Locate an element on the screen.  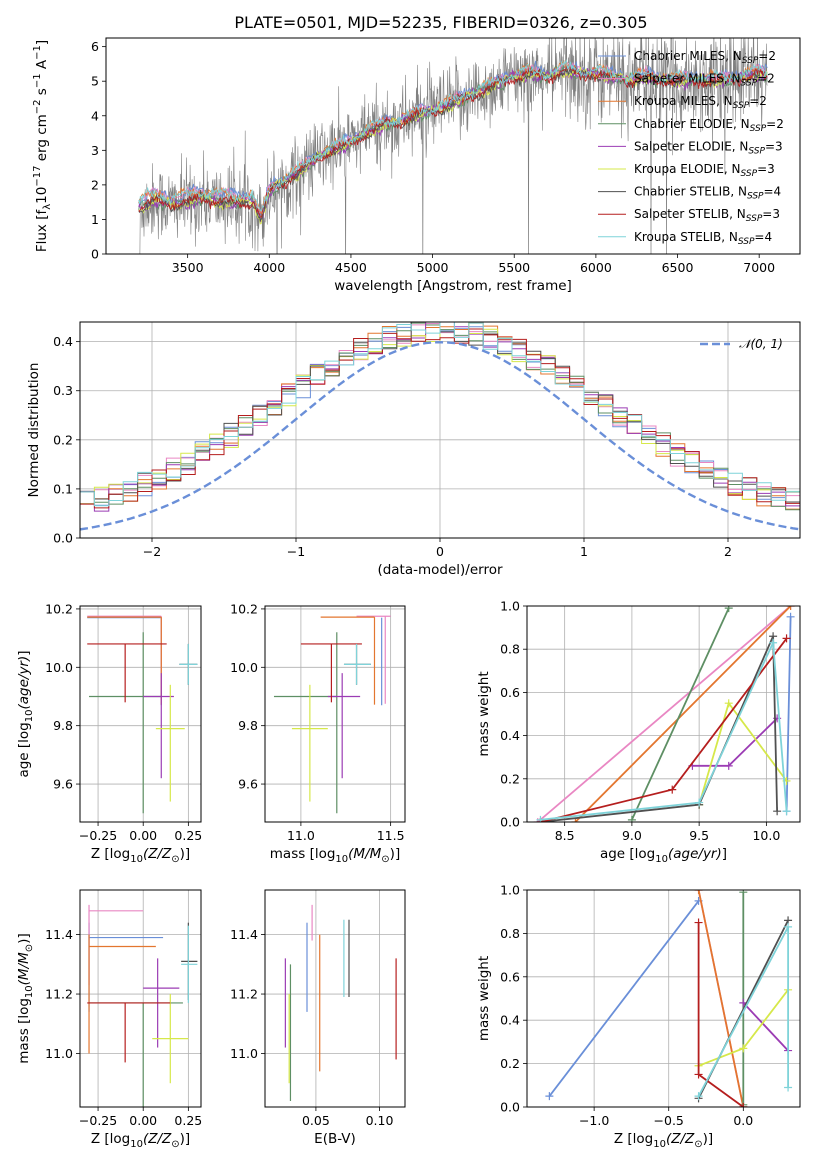
age_vs_mass-plot-area is located at coordinates (332, 714).